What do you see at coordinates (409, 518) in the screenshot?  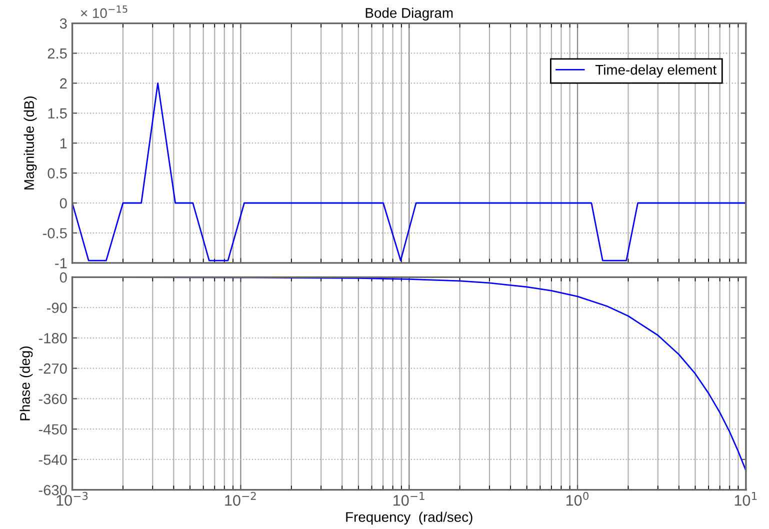 I see `x-axis-title: Frequency (rad/sec)` at bounding box center [409, 518].